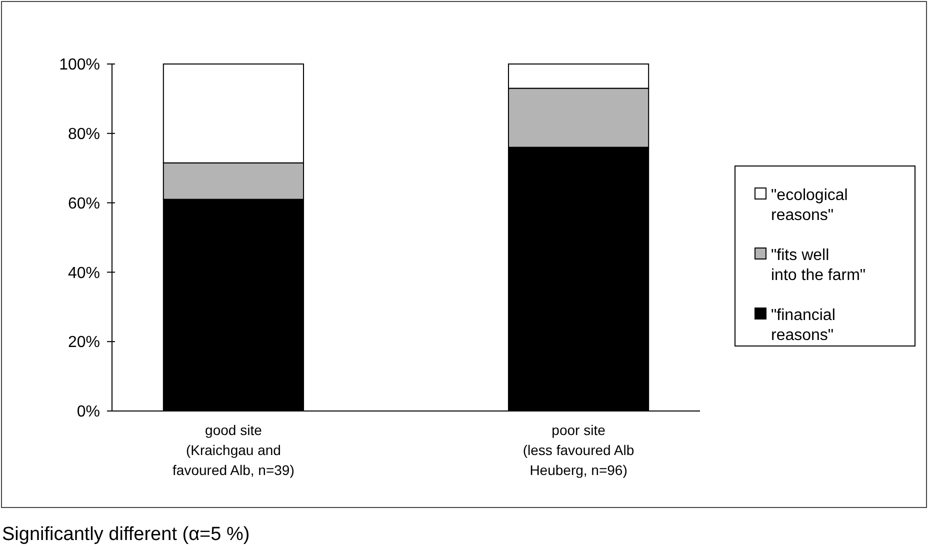 The height and width of the screenshot is (550, 928). Describe the element at coordinates (79, 65) in the screenshot. I see `y-tick-label: 100%` at that location.